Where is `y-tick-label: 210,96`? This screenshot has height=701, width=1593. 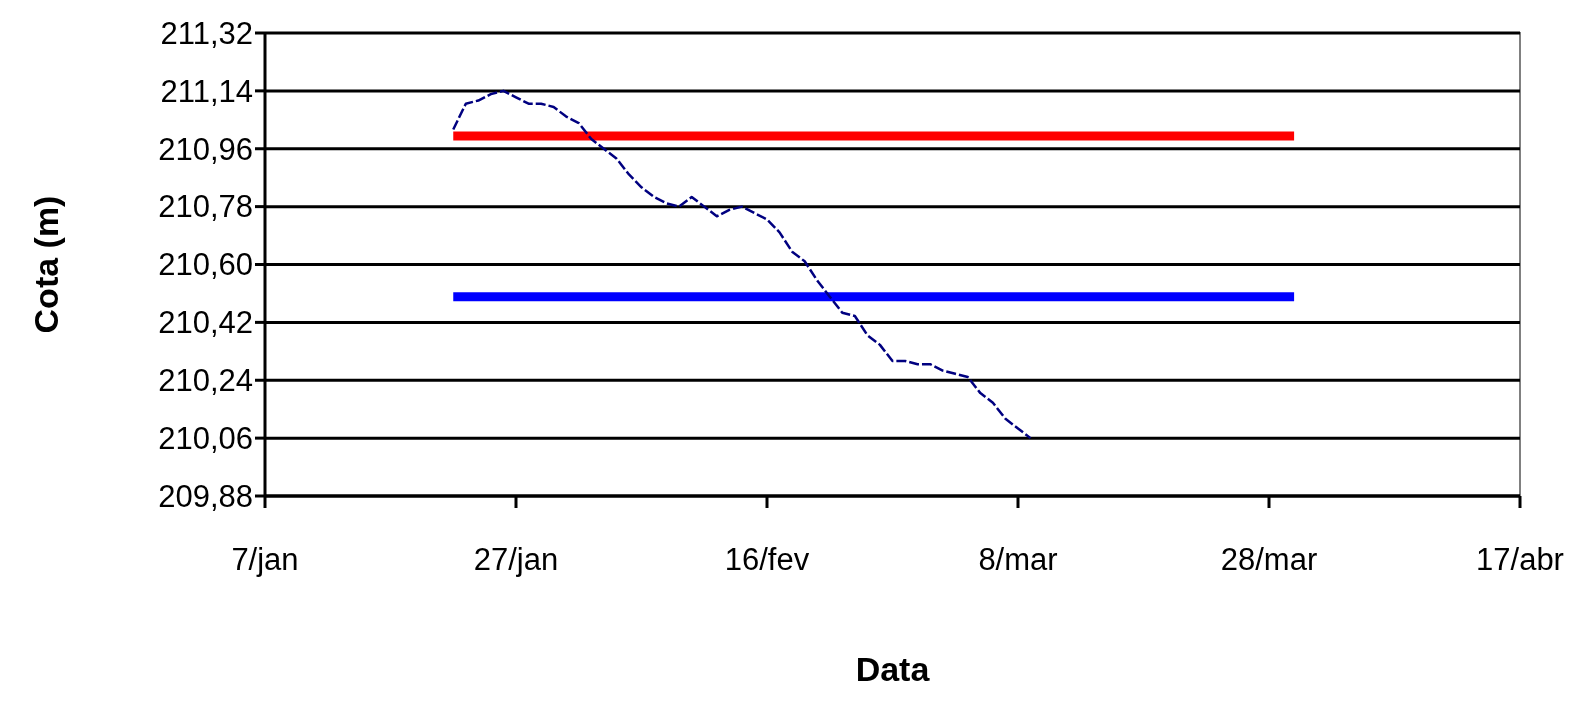
y-tick-label: 210,96 is located at coordinates (205, 149).